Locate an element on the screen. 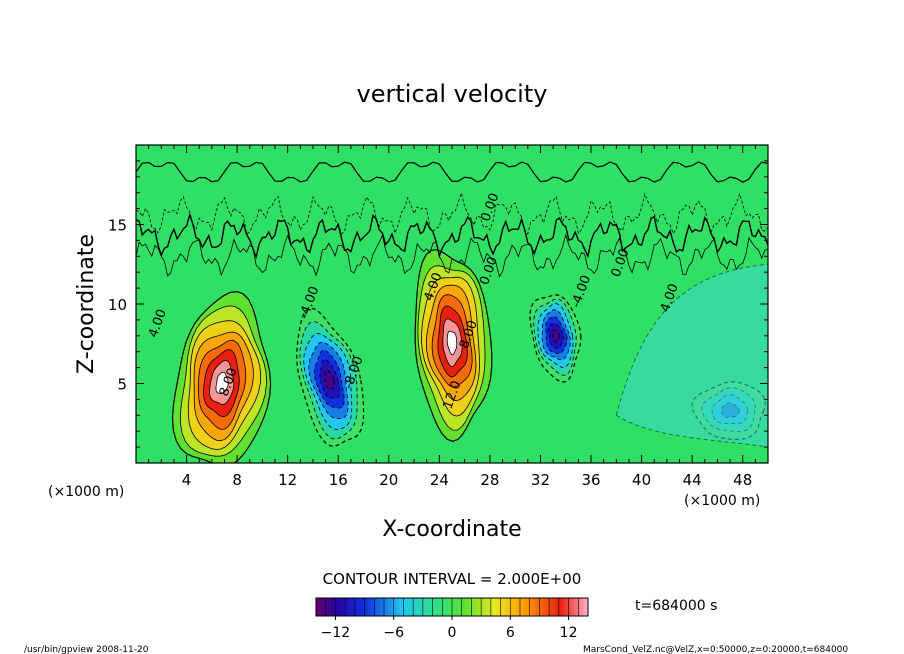  colorbar-tick-label: 12 is located at coordinates (569, 633).